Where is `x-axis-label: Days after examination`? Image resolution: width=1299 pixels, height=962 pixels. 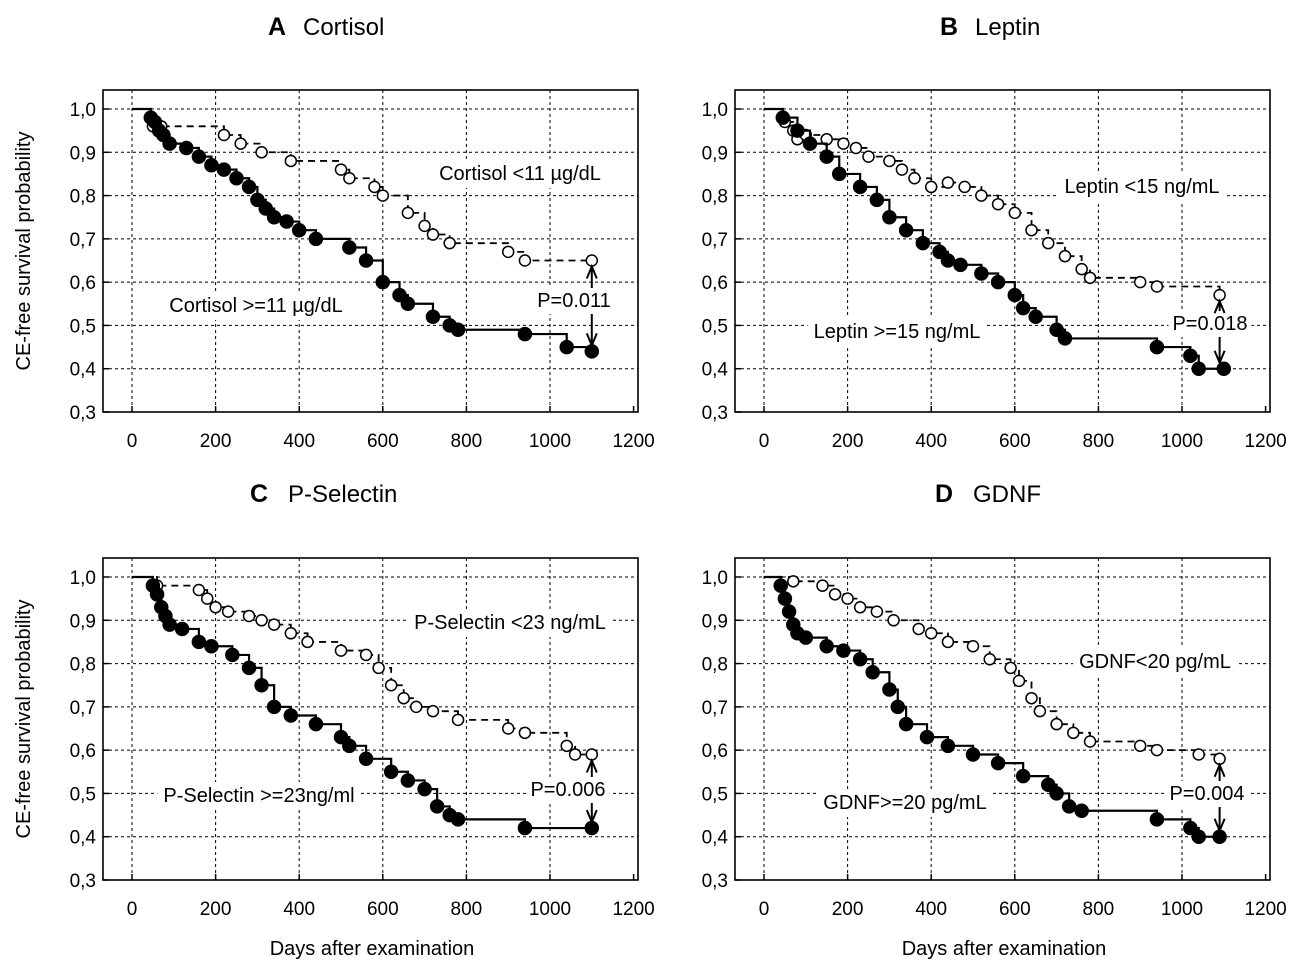 x-axis-label: Days after examination is located at coordinates (372, 949).